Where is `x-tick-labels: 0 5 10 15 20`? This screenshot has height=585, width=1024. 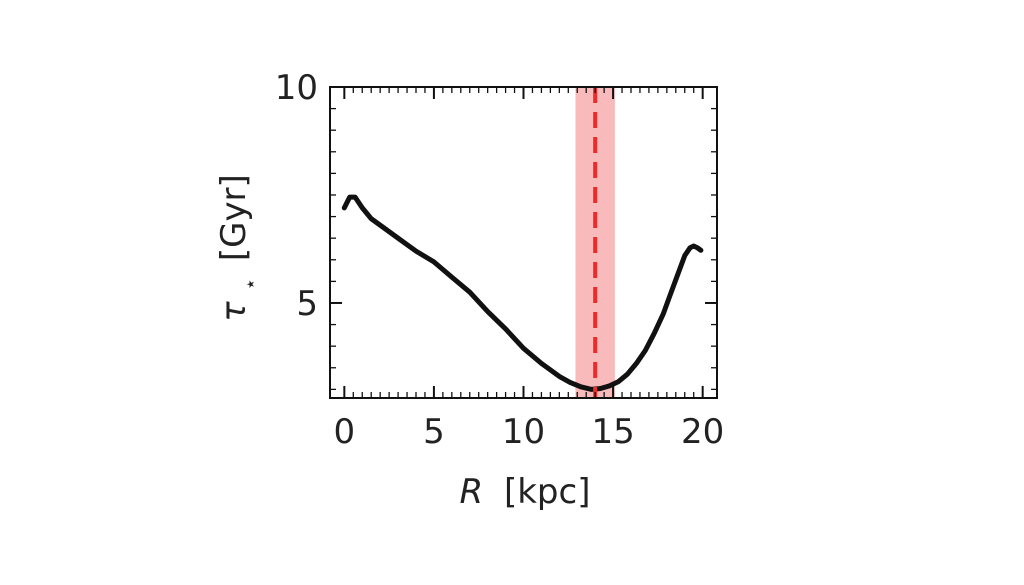
x-tick-labels: 0 5 10 15 20 is located at coordinates (529, 432).